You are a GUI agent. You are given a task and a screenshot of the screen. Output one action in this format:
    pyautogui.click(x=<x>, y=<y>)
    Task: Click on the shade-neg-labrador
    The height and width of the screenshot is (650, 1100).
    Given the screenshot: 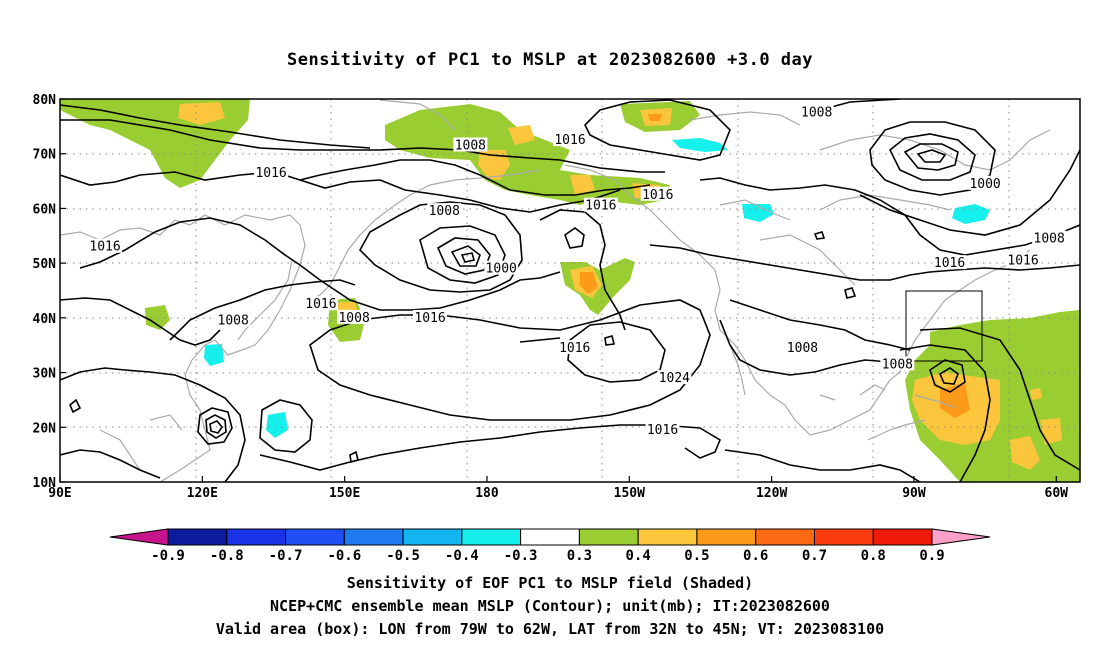 What is the action you would take?
    pyautogui.click(x=971, y=214)
    